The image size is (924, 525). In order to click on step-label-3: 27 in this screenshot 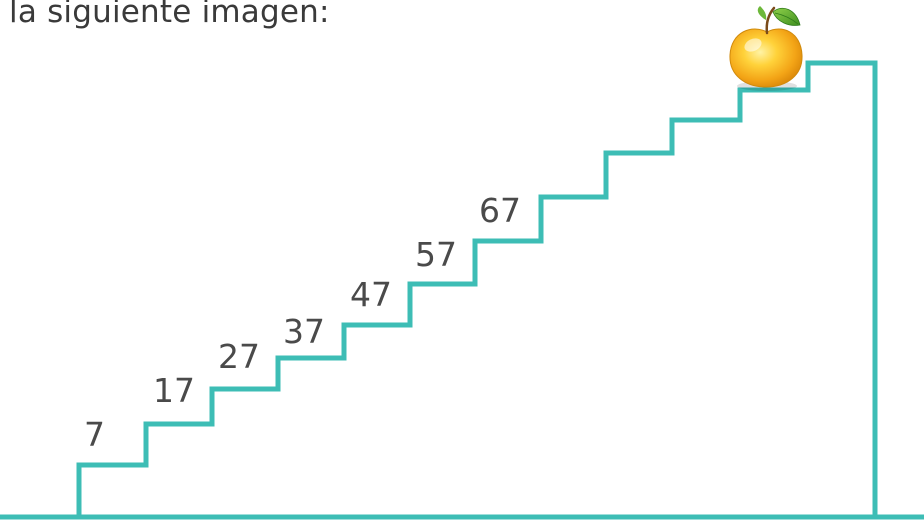, I will do `click(239, 356)`.